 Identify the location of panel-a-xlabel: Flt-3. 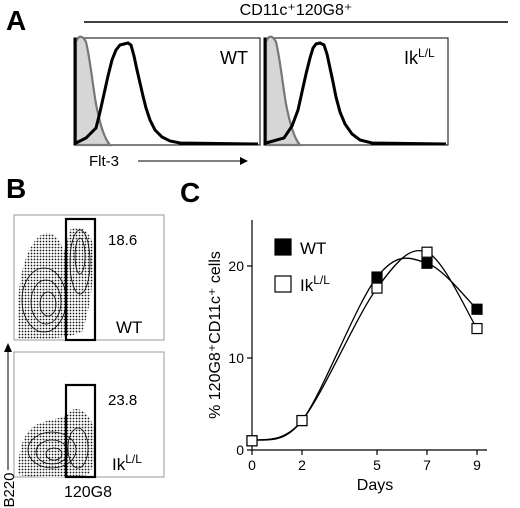
(104, 161).